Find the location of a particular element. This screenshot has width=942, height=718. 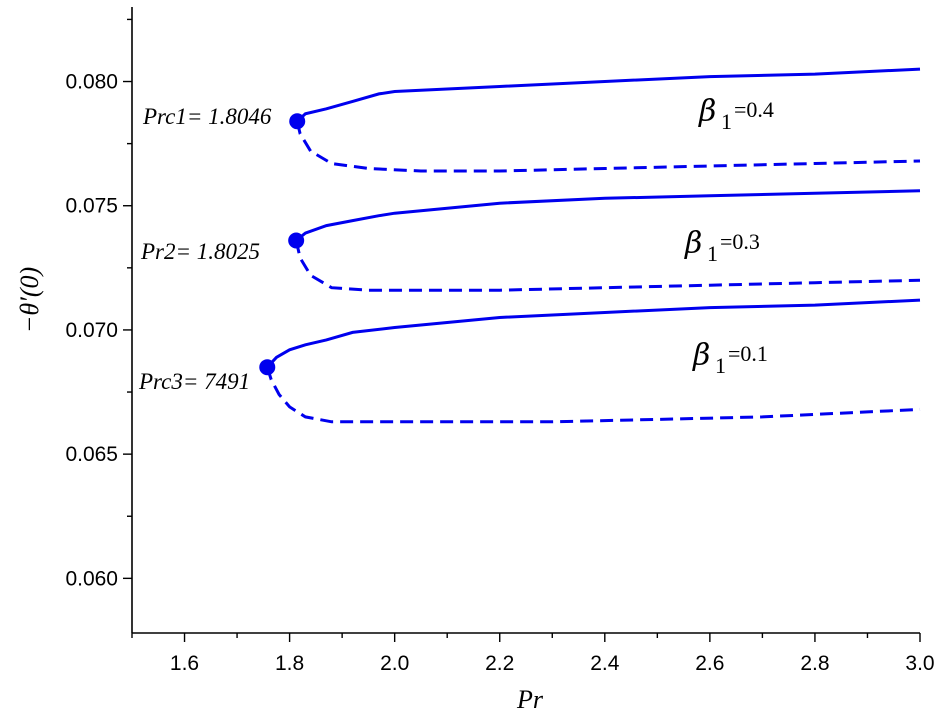

critical-point-label: Prc3= 7491 is located at coordinates (194, 381).